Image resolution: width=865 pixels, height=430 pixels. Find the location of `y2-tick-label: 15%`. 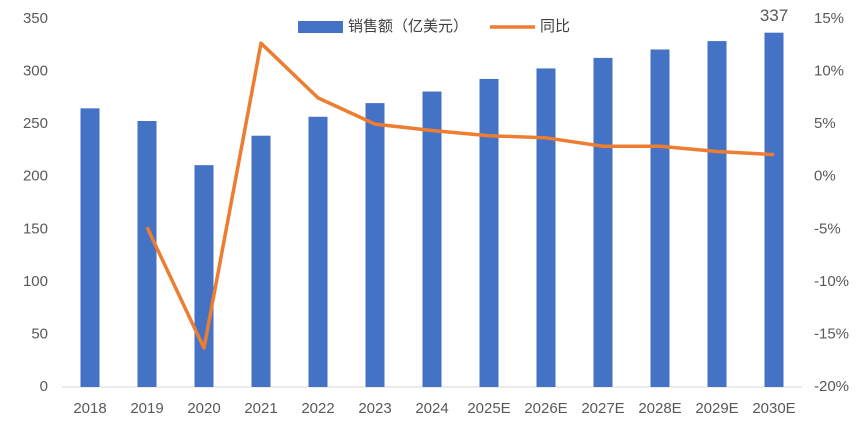

y2-tick-label: 15% is located at coordinates (829, 18).